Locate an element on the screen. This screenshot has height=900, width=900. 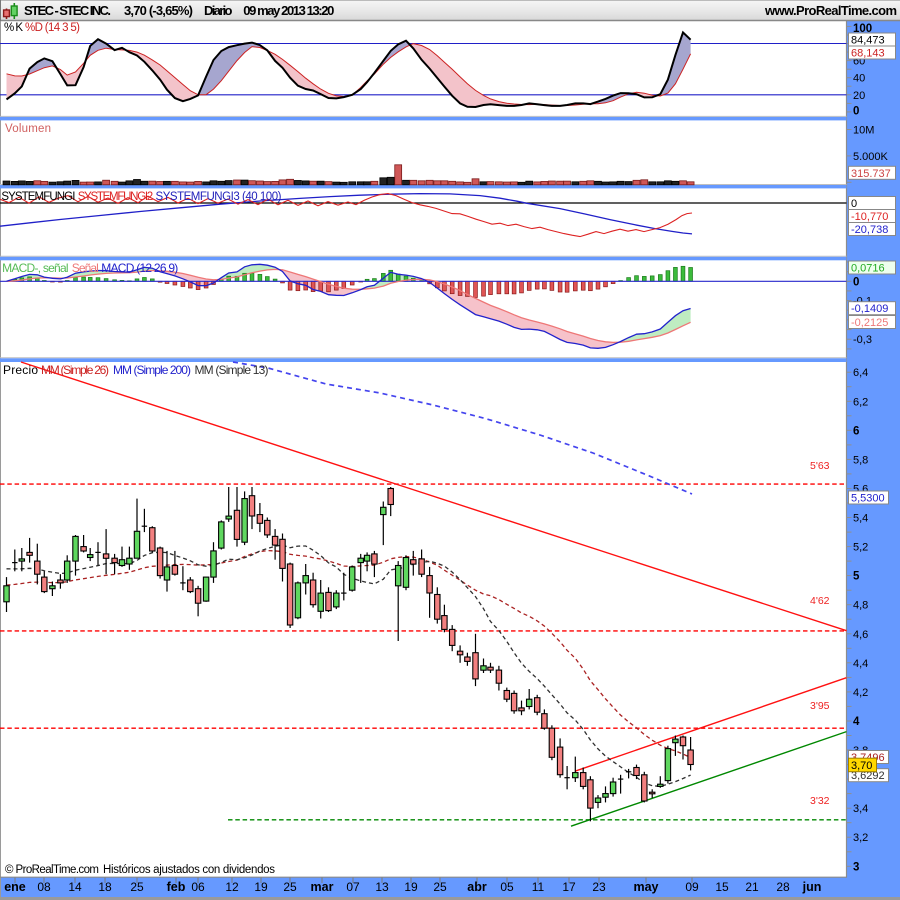
svg-text: 11 is located at coordinates (538, 887).